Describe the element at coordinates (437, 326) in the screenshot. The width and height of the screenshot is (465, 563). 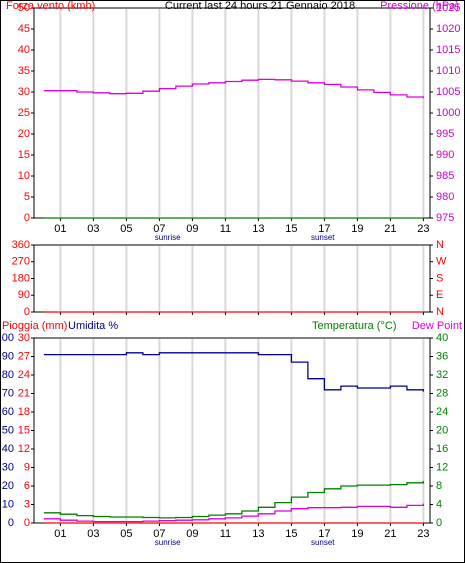
I see `y2b-axis-title: Dew Point` at that location.